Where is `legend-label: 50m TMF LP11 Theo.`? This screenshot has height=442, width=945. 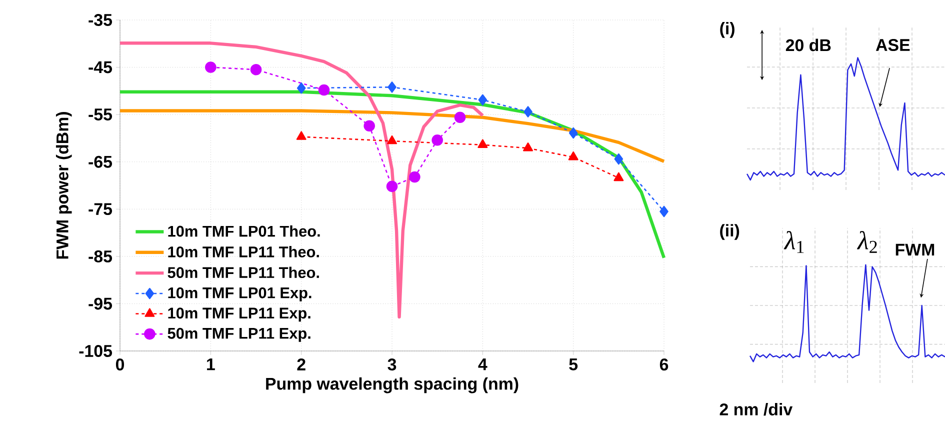
legend-label: 50m TMF LP11 Theo. is located at coordinates (243, 272).